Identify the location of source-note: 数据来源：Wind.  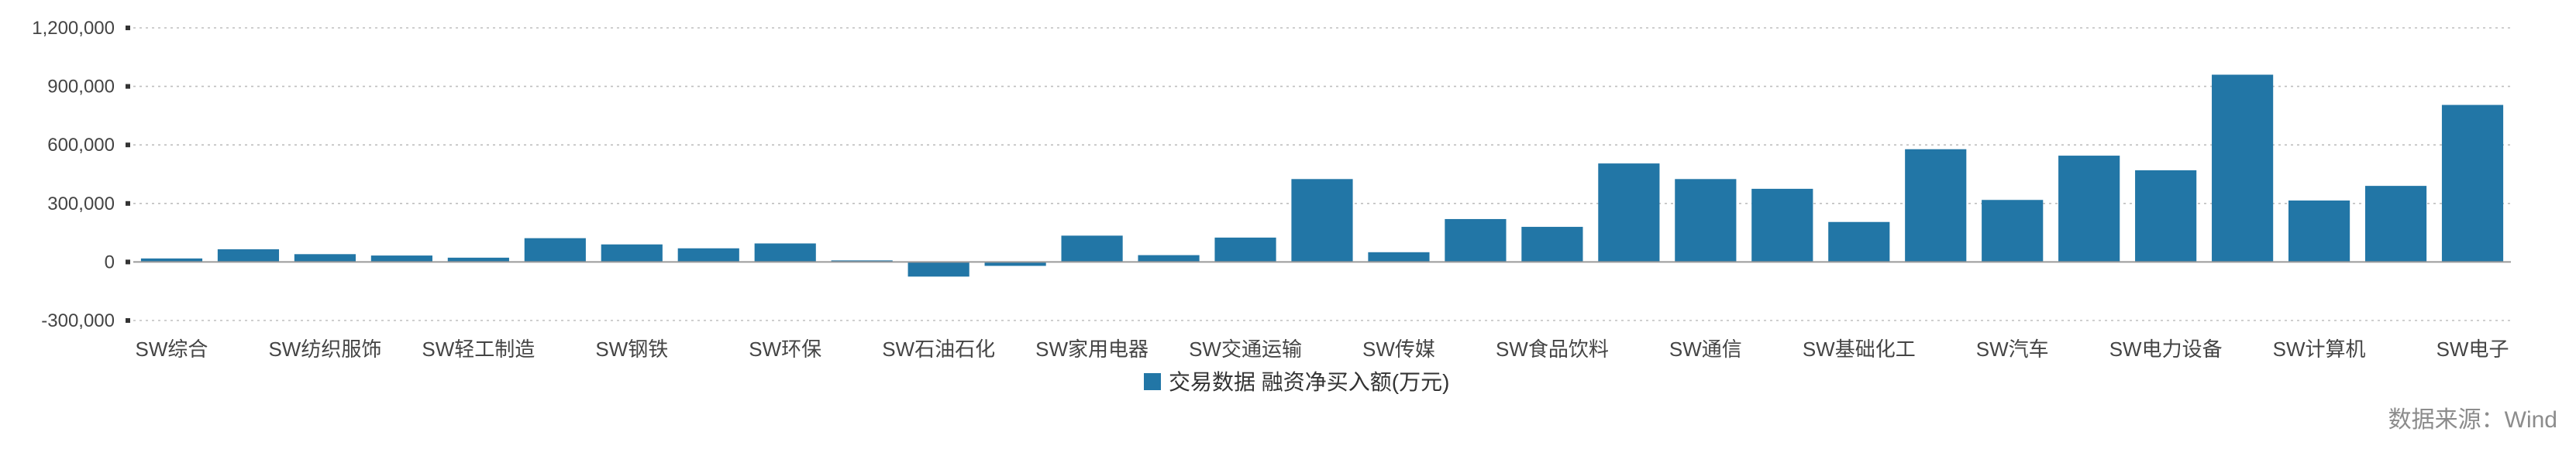
(2472, 420).